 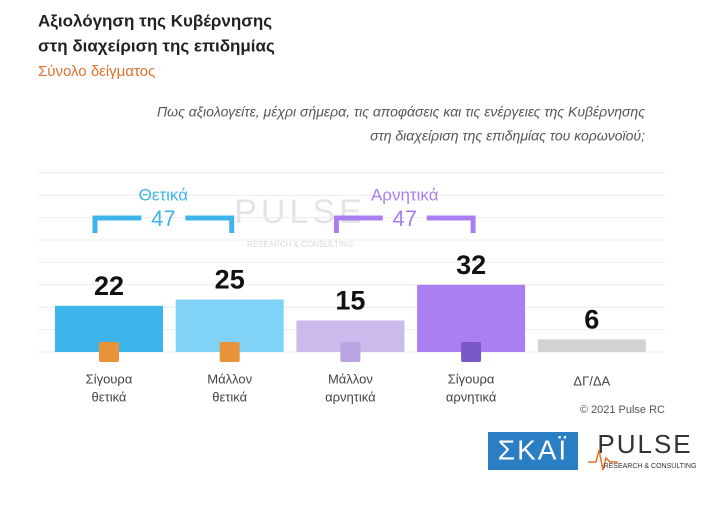 What do you see at coordinates (650, 466) in the screenshot?
I see `pulse-logo-sub: RESEARCH & CONSULTING` at bounding box center [650, 466].